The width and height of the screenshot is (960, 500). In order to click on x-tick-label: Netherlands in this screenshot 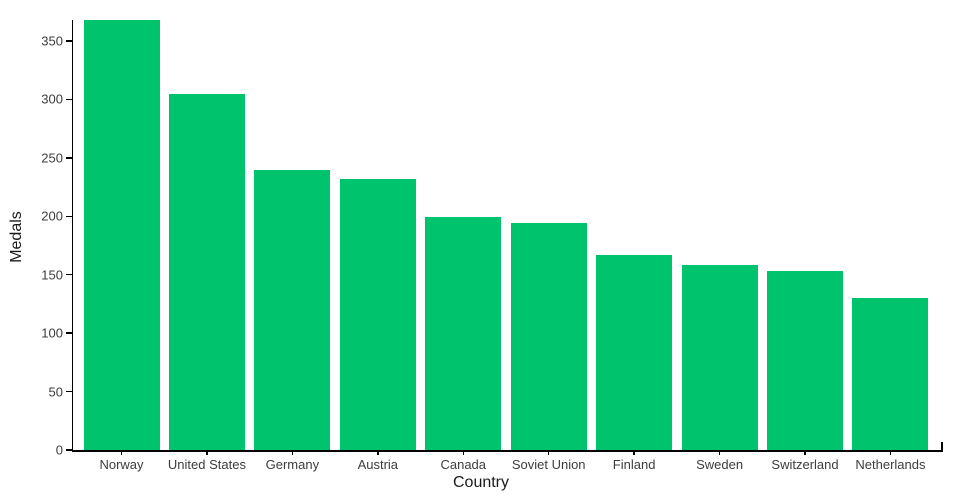, I will do `click(890, 464)`.